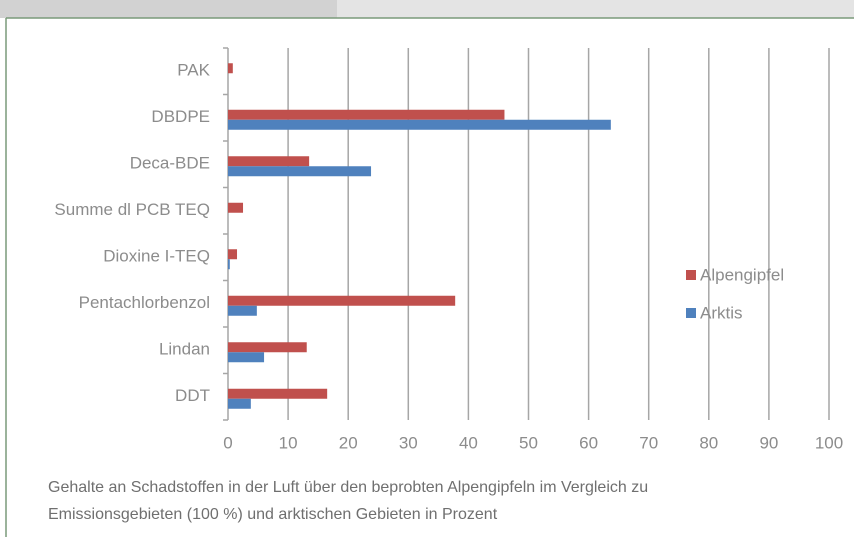 The image size is (854, 542). What do you see at coordinates (144, 302) in the screenshot?
I see `y-tick-label: Pentachlorbenzol` at bounding box center [144, 302].